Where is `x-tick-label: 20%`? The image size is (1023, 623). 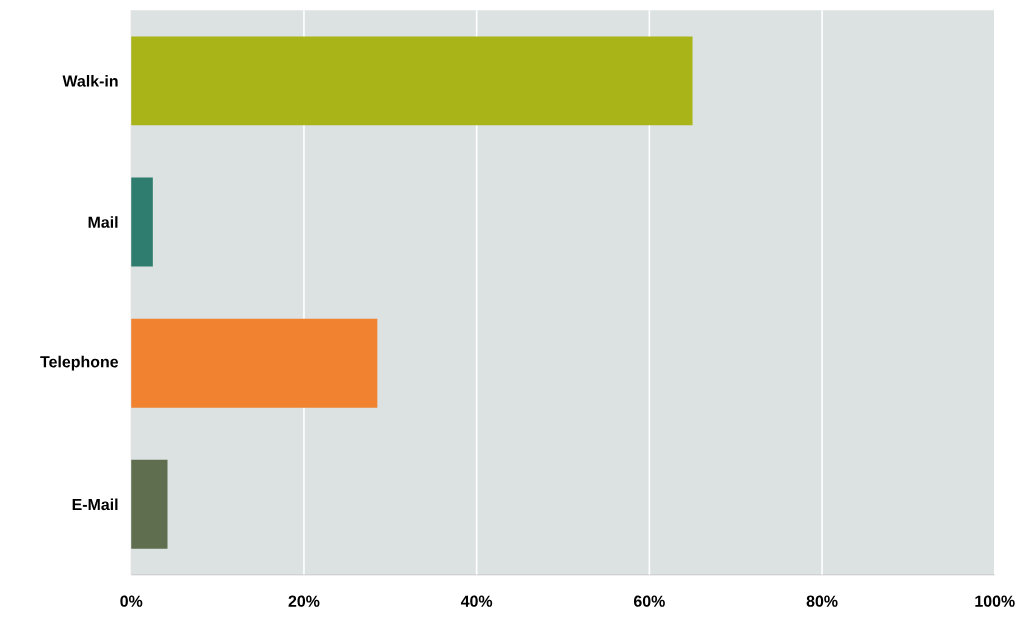 x-tick-label: 20% is located at coordinates (304, 601).